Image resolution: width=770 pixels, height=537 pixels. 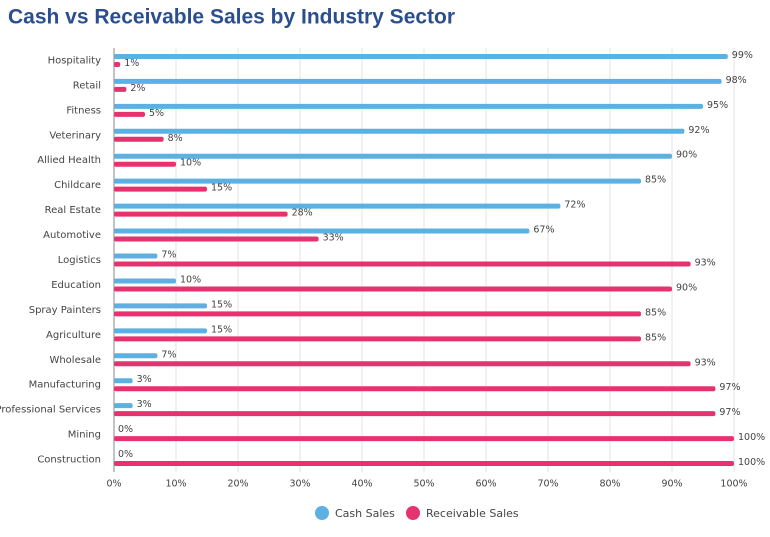 What do you see at coordinates (76, 285) in the screenshot?
I see `y-tick-label: Education` at bounding box center [76, 285].